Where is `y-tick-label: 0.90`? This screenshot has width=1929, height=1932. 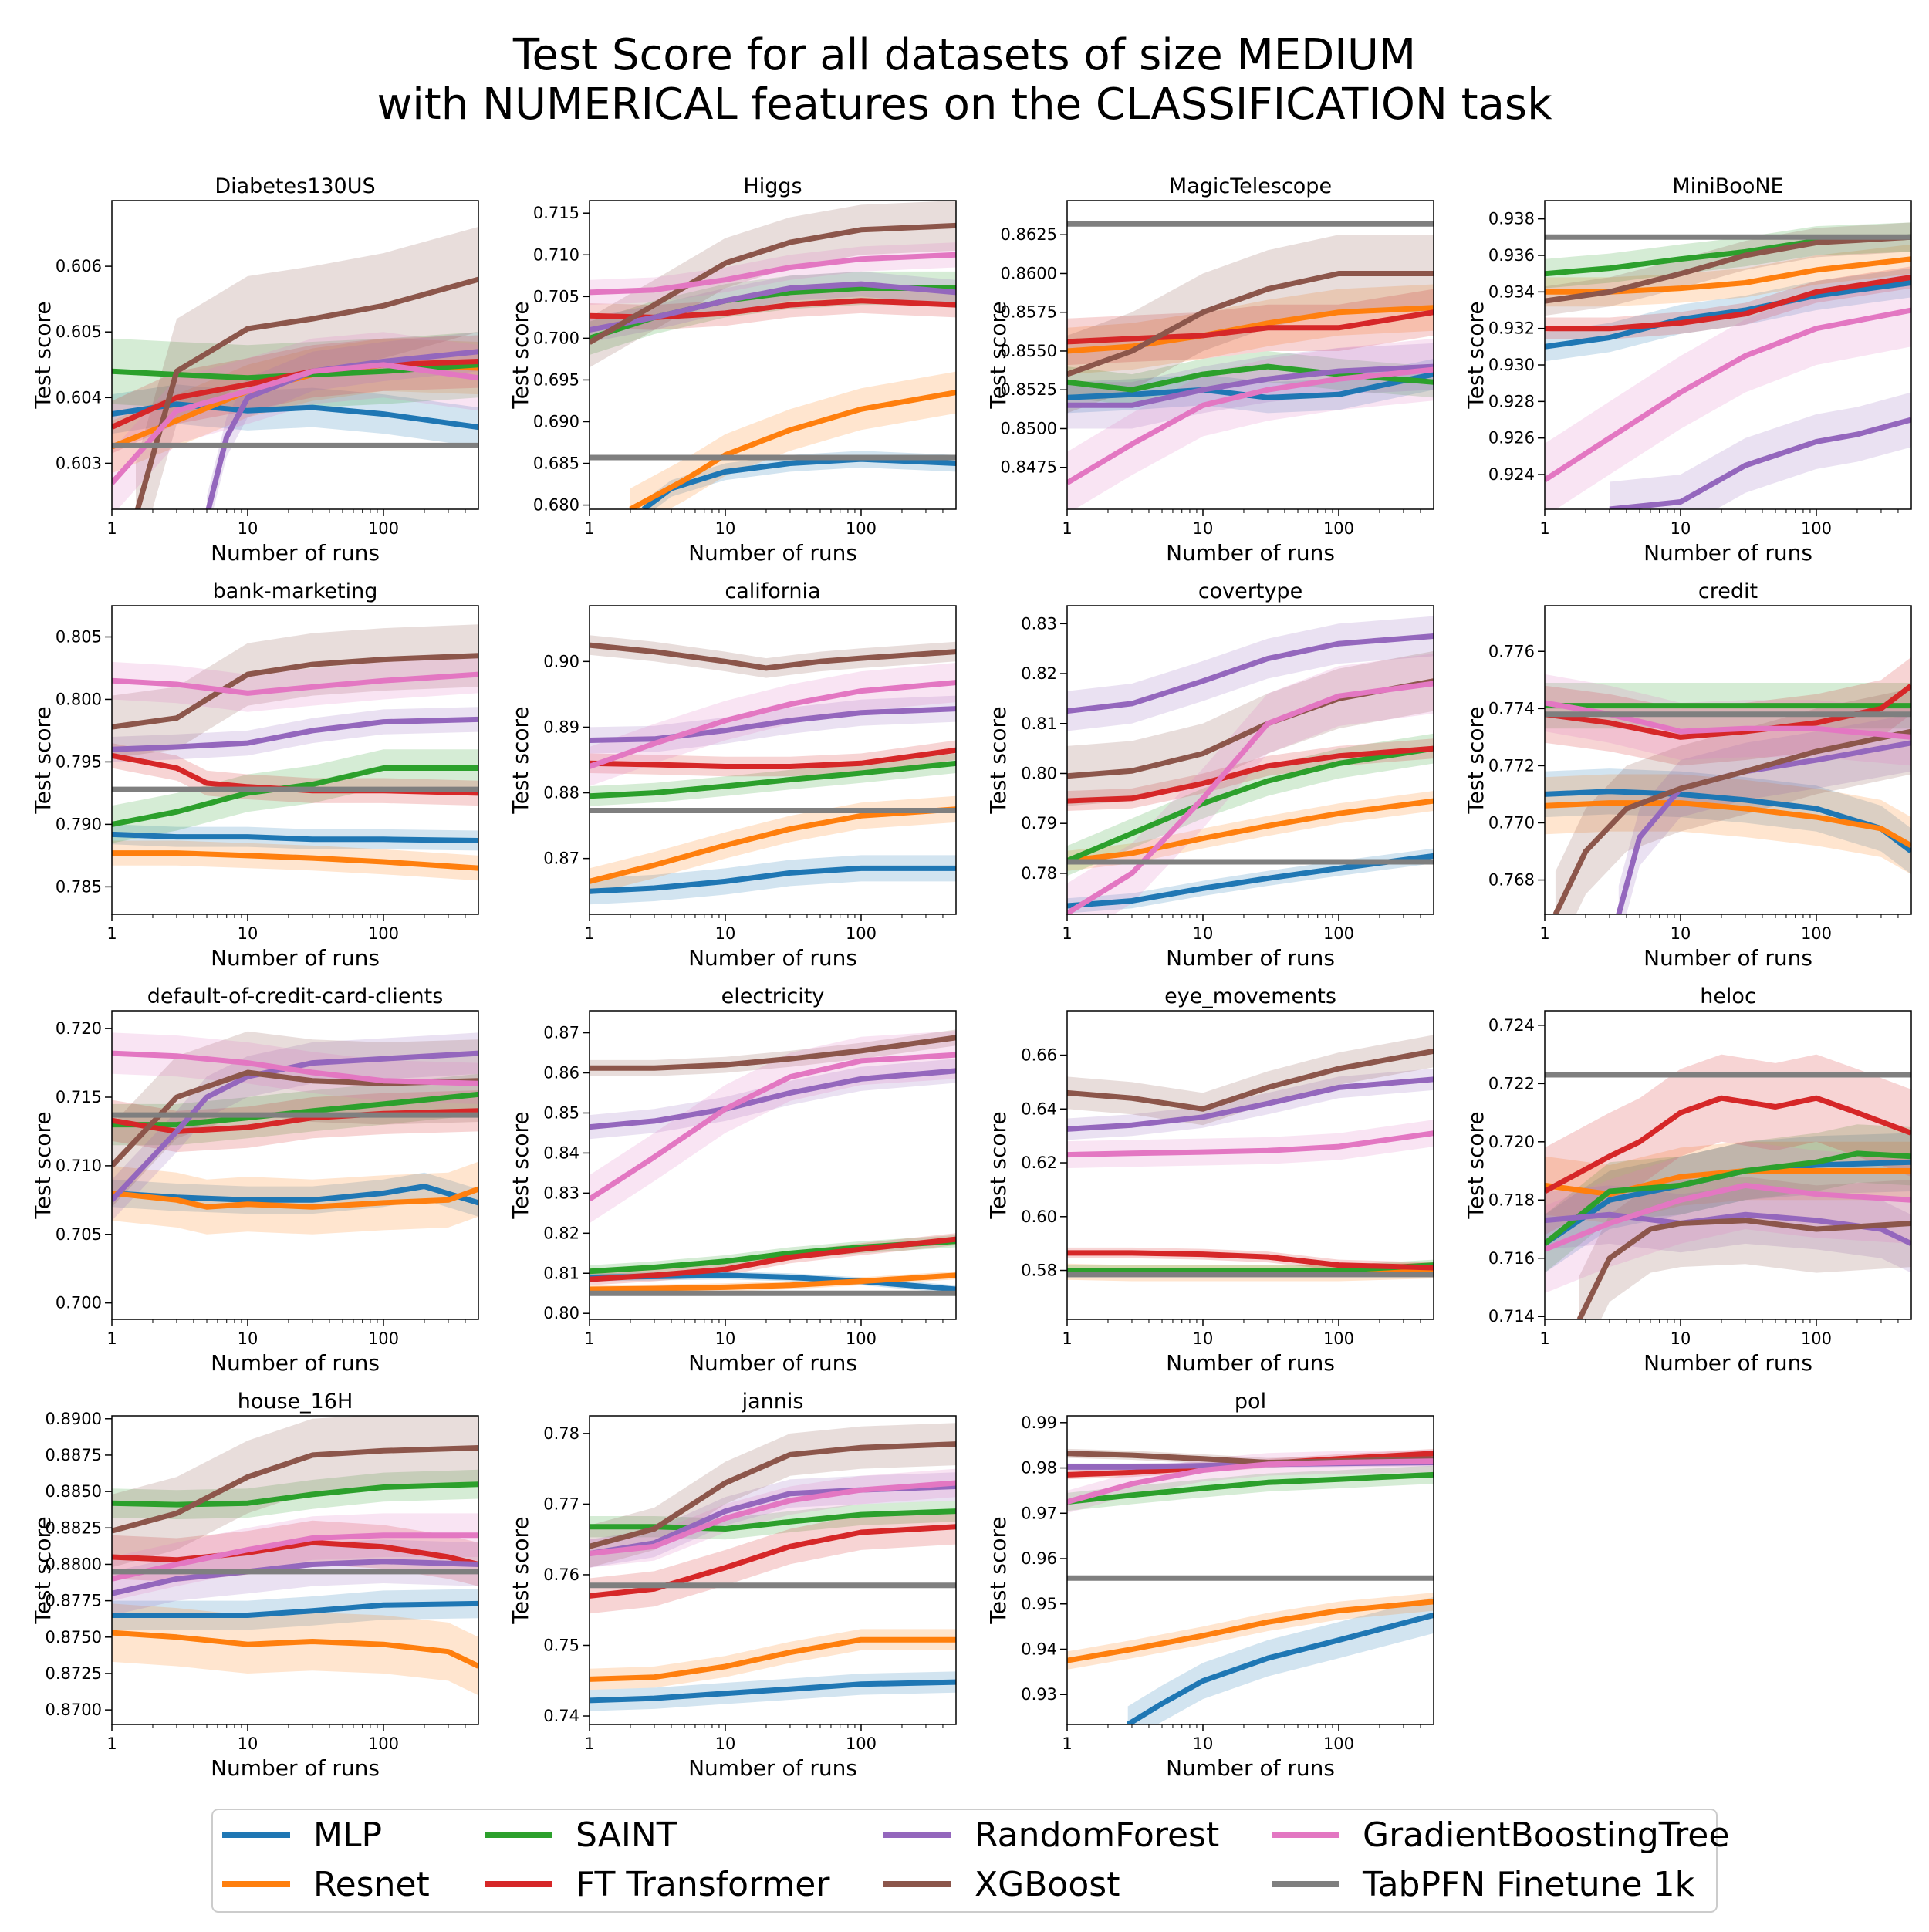 y-tick-label: 0.90 is located at coordinates (561, 661).